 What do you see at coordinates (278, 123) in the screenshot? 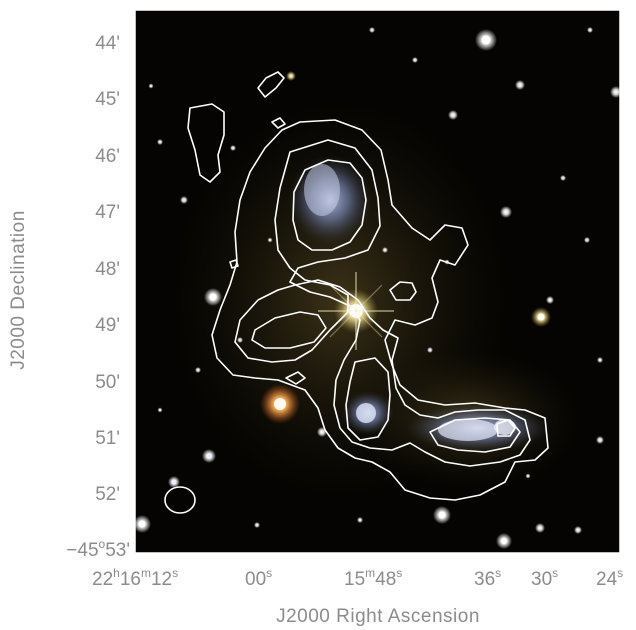
I see `contour-blob-small-a` at bounding box center [278, 123].